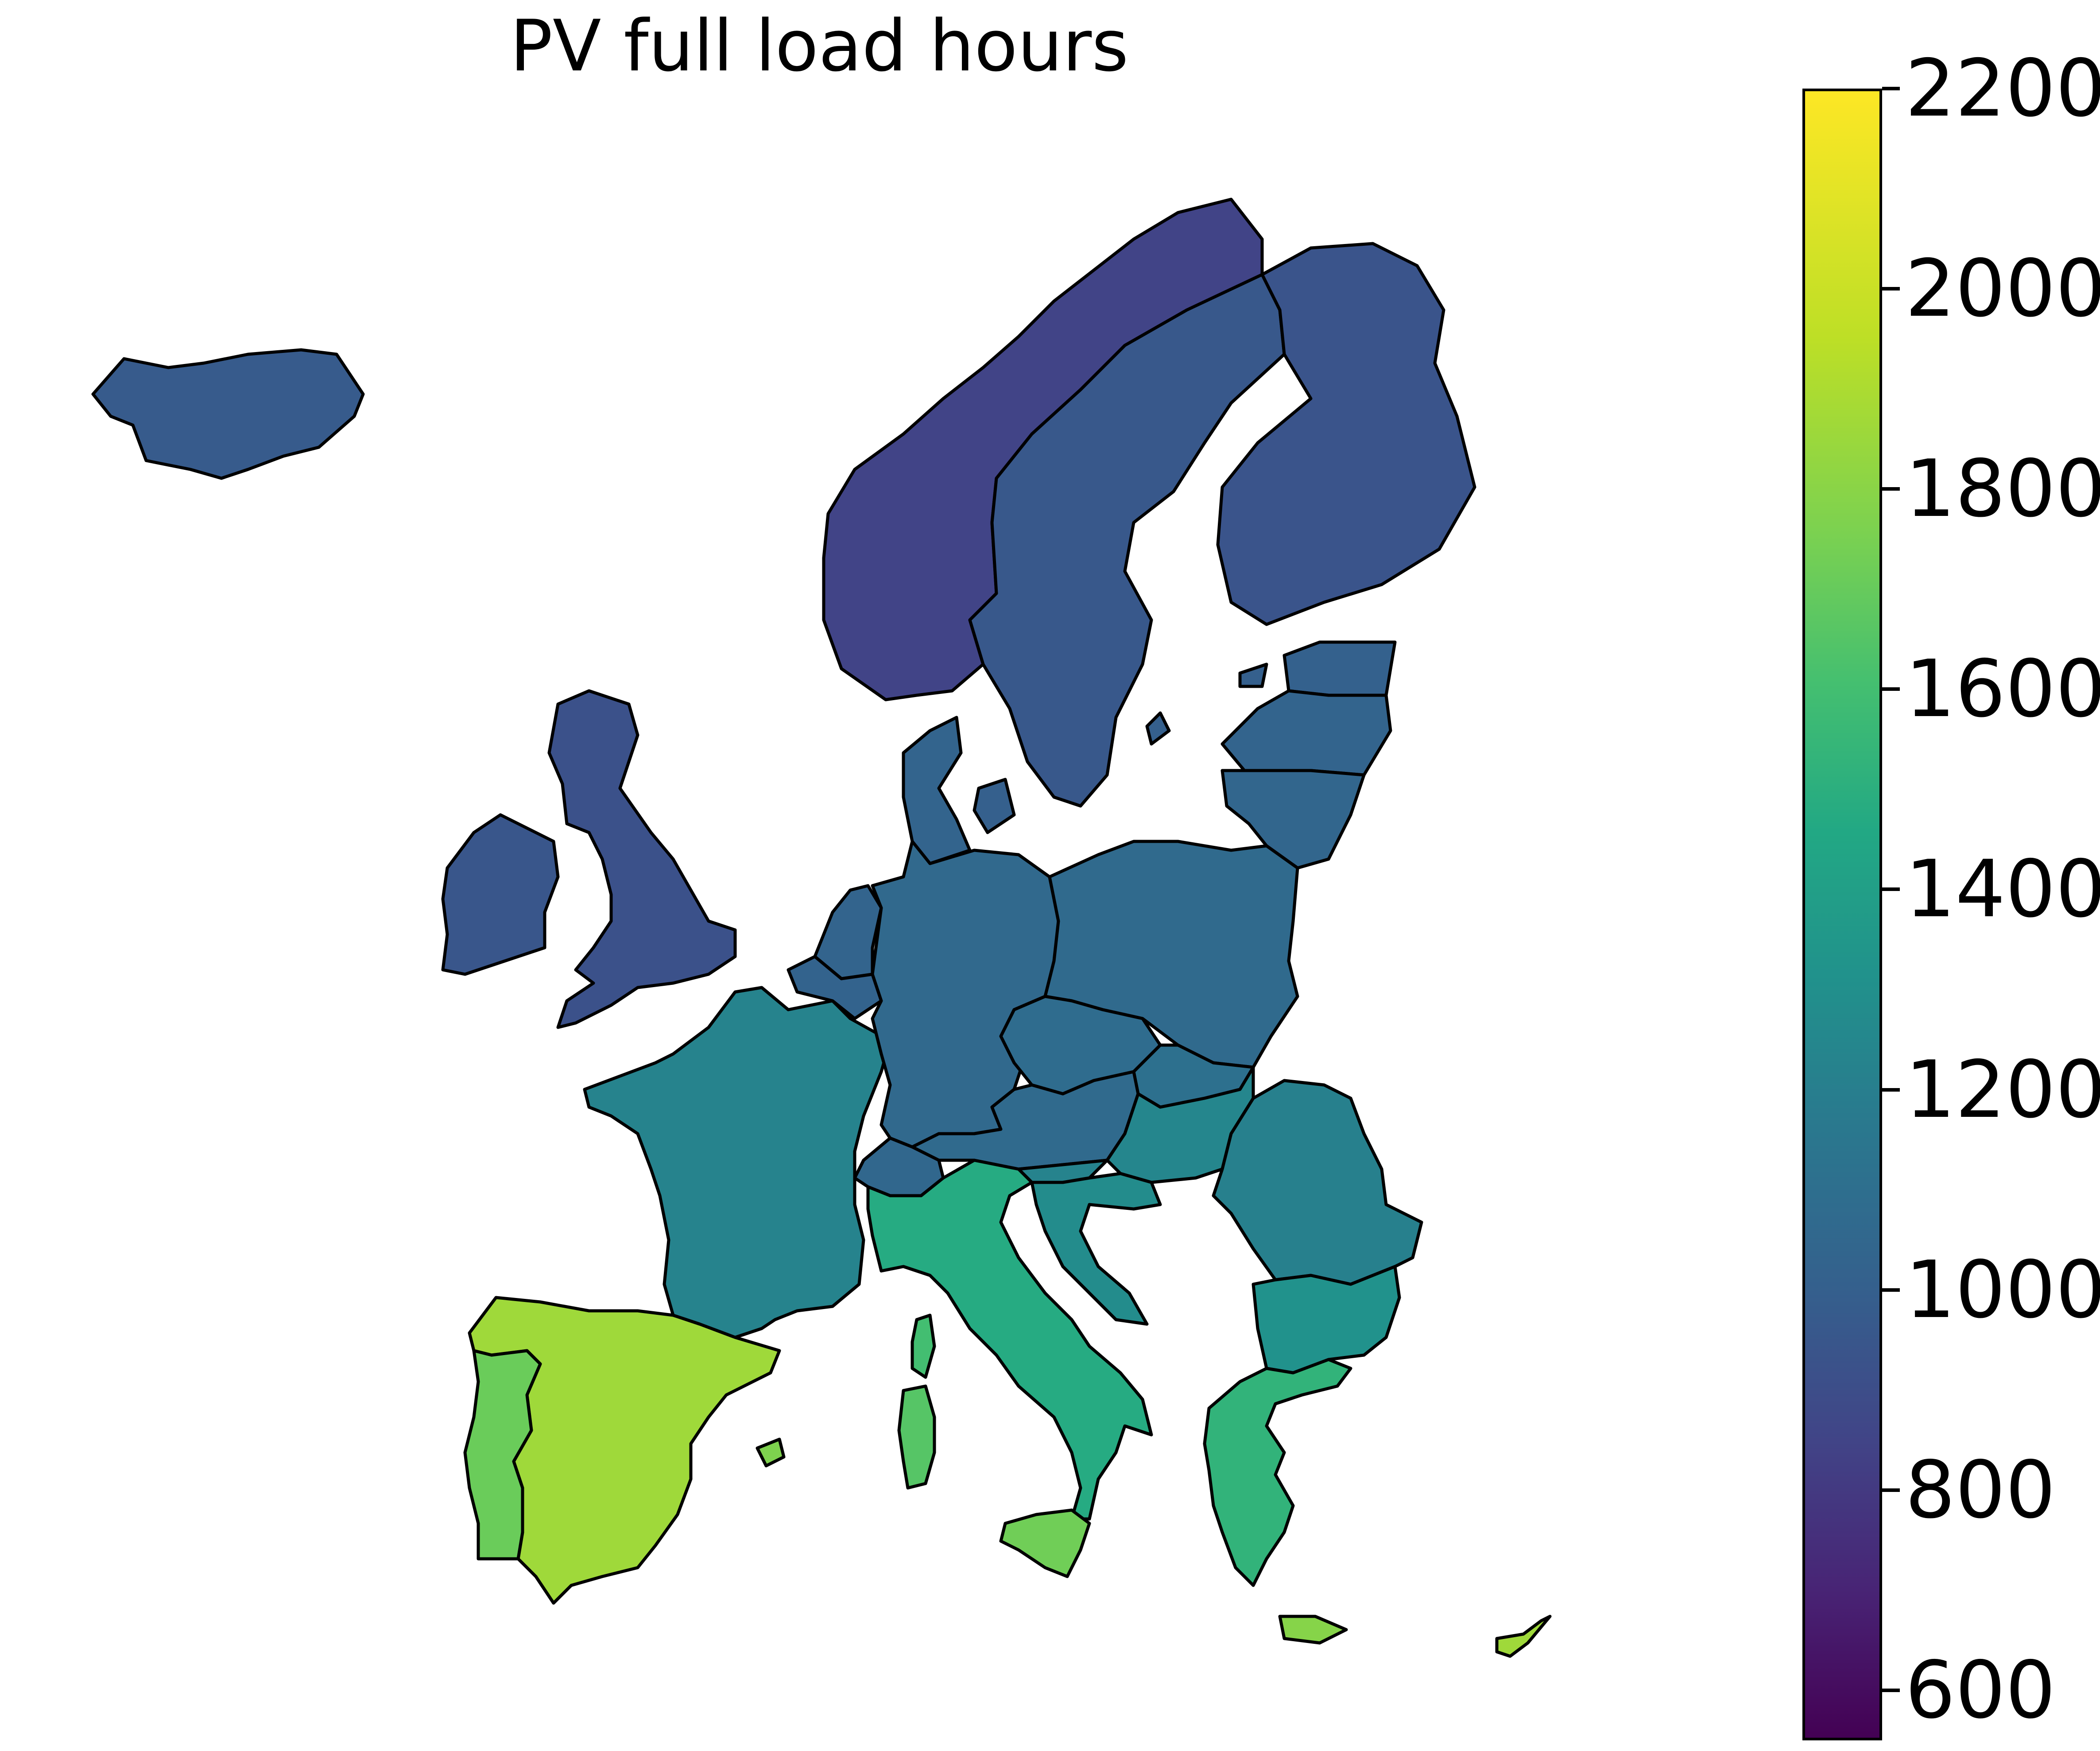 The width and height of the screenshot is (2100, 1751). I want to click on region-uk, so click(642, 859).